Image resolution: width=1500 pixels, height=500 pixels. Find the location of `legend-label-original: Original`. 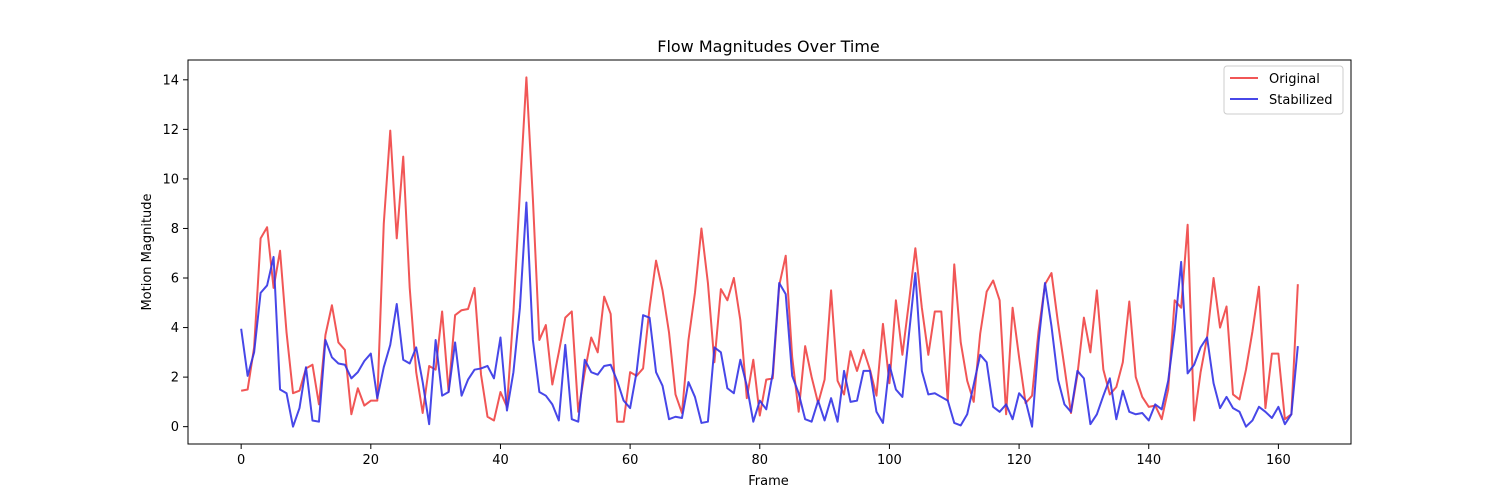

legend-label-original: Original is located at coordinates (1294, 79).